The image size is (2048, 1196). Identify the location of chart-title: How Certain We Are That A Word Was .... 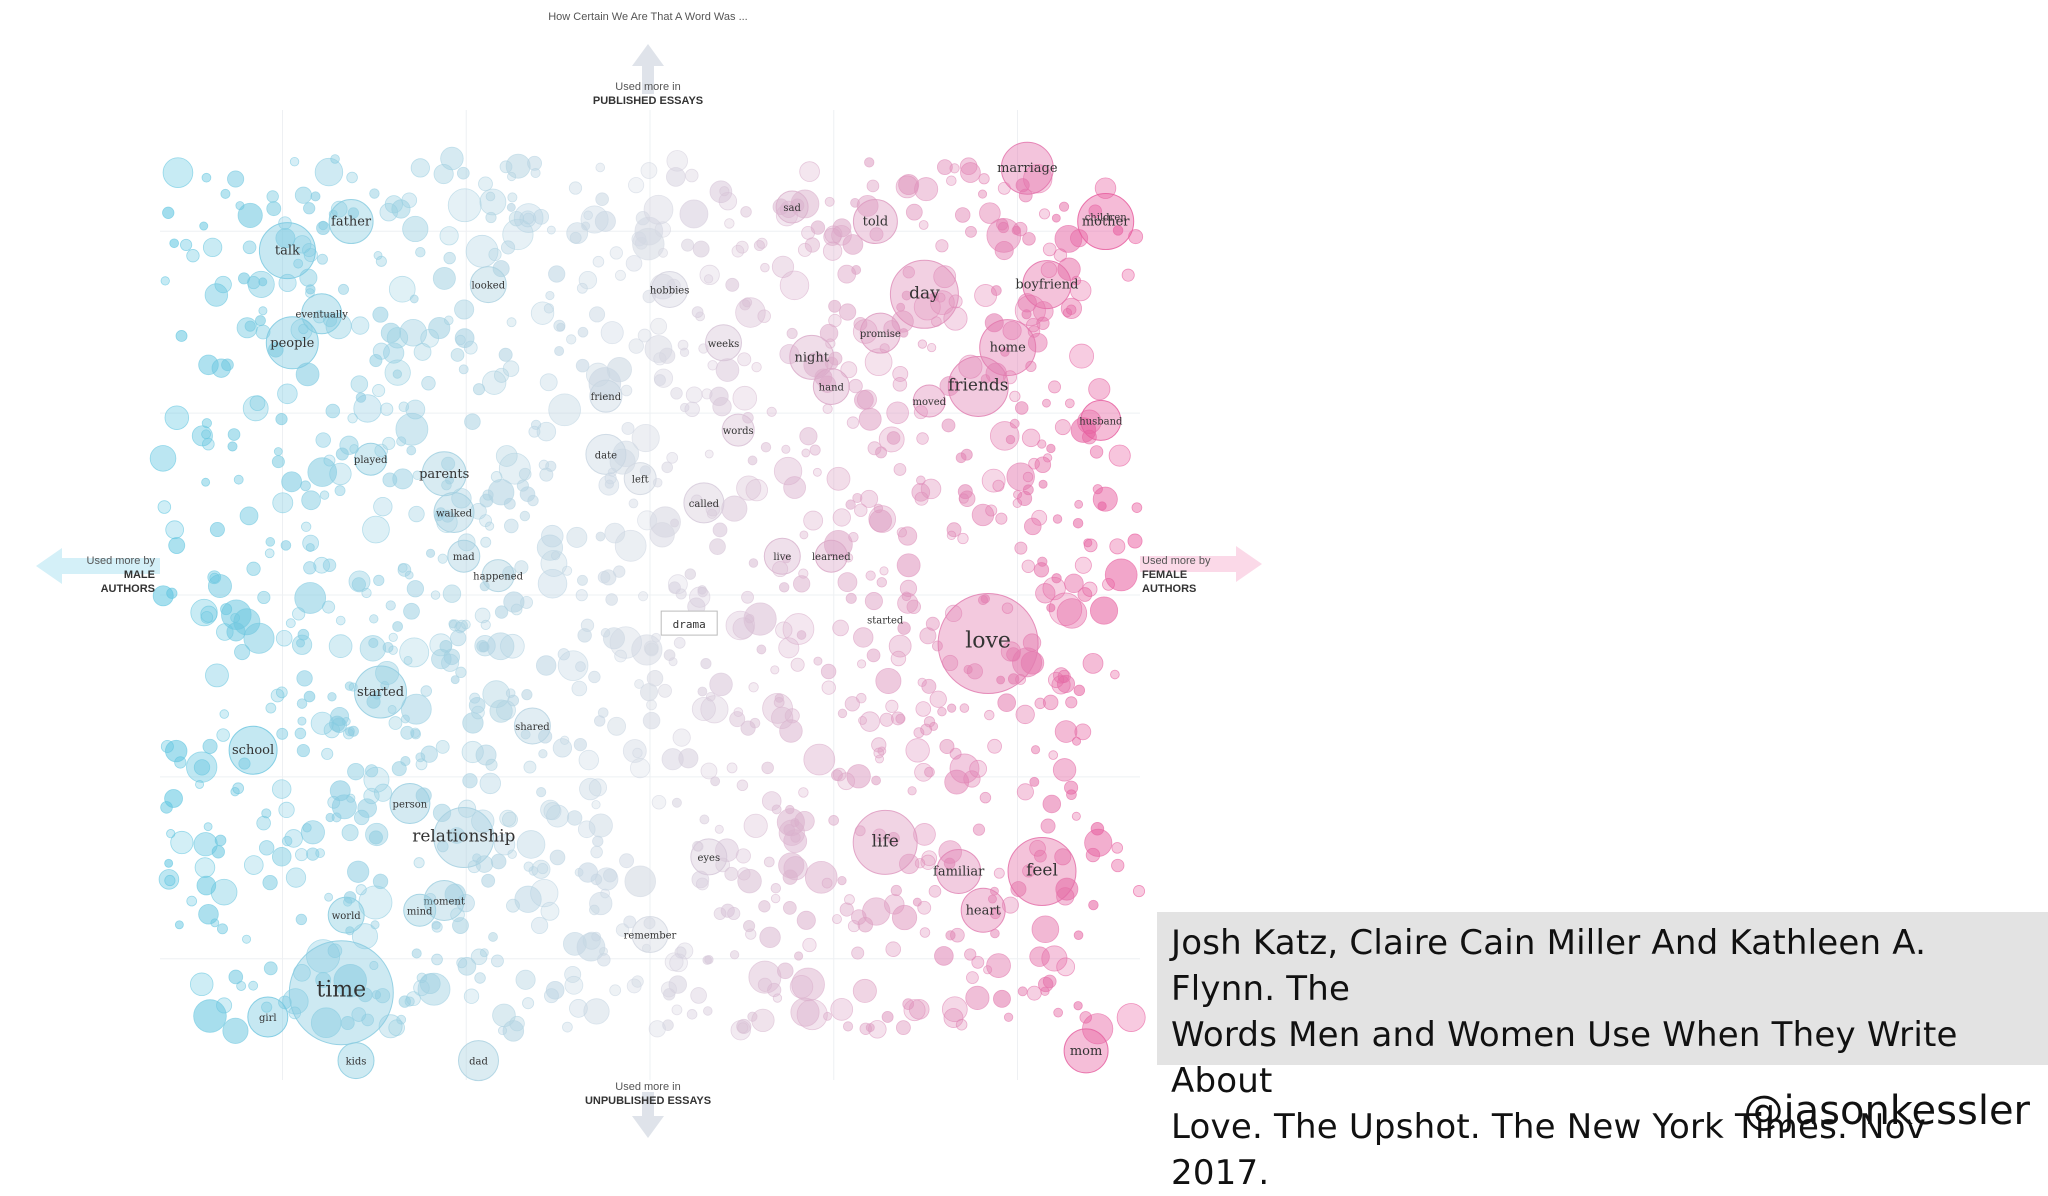
(648, 17).